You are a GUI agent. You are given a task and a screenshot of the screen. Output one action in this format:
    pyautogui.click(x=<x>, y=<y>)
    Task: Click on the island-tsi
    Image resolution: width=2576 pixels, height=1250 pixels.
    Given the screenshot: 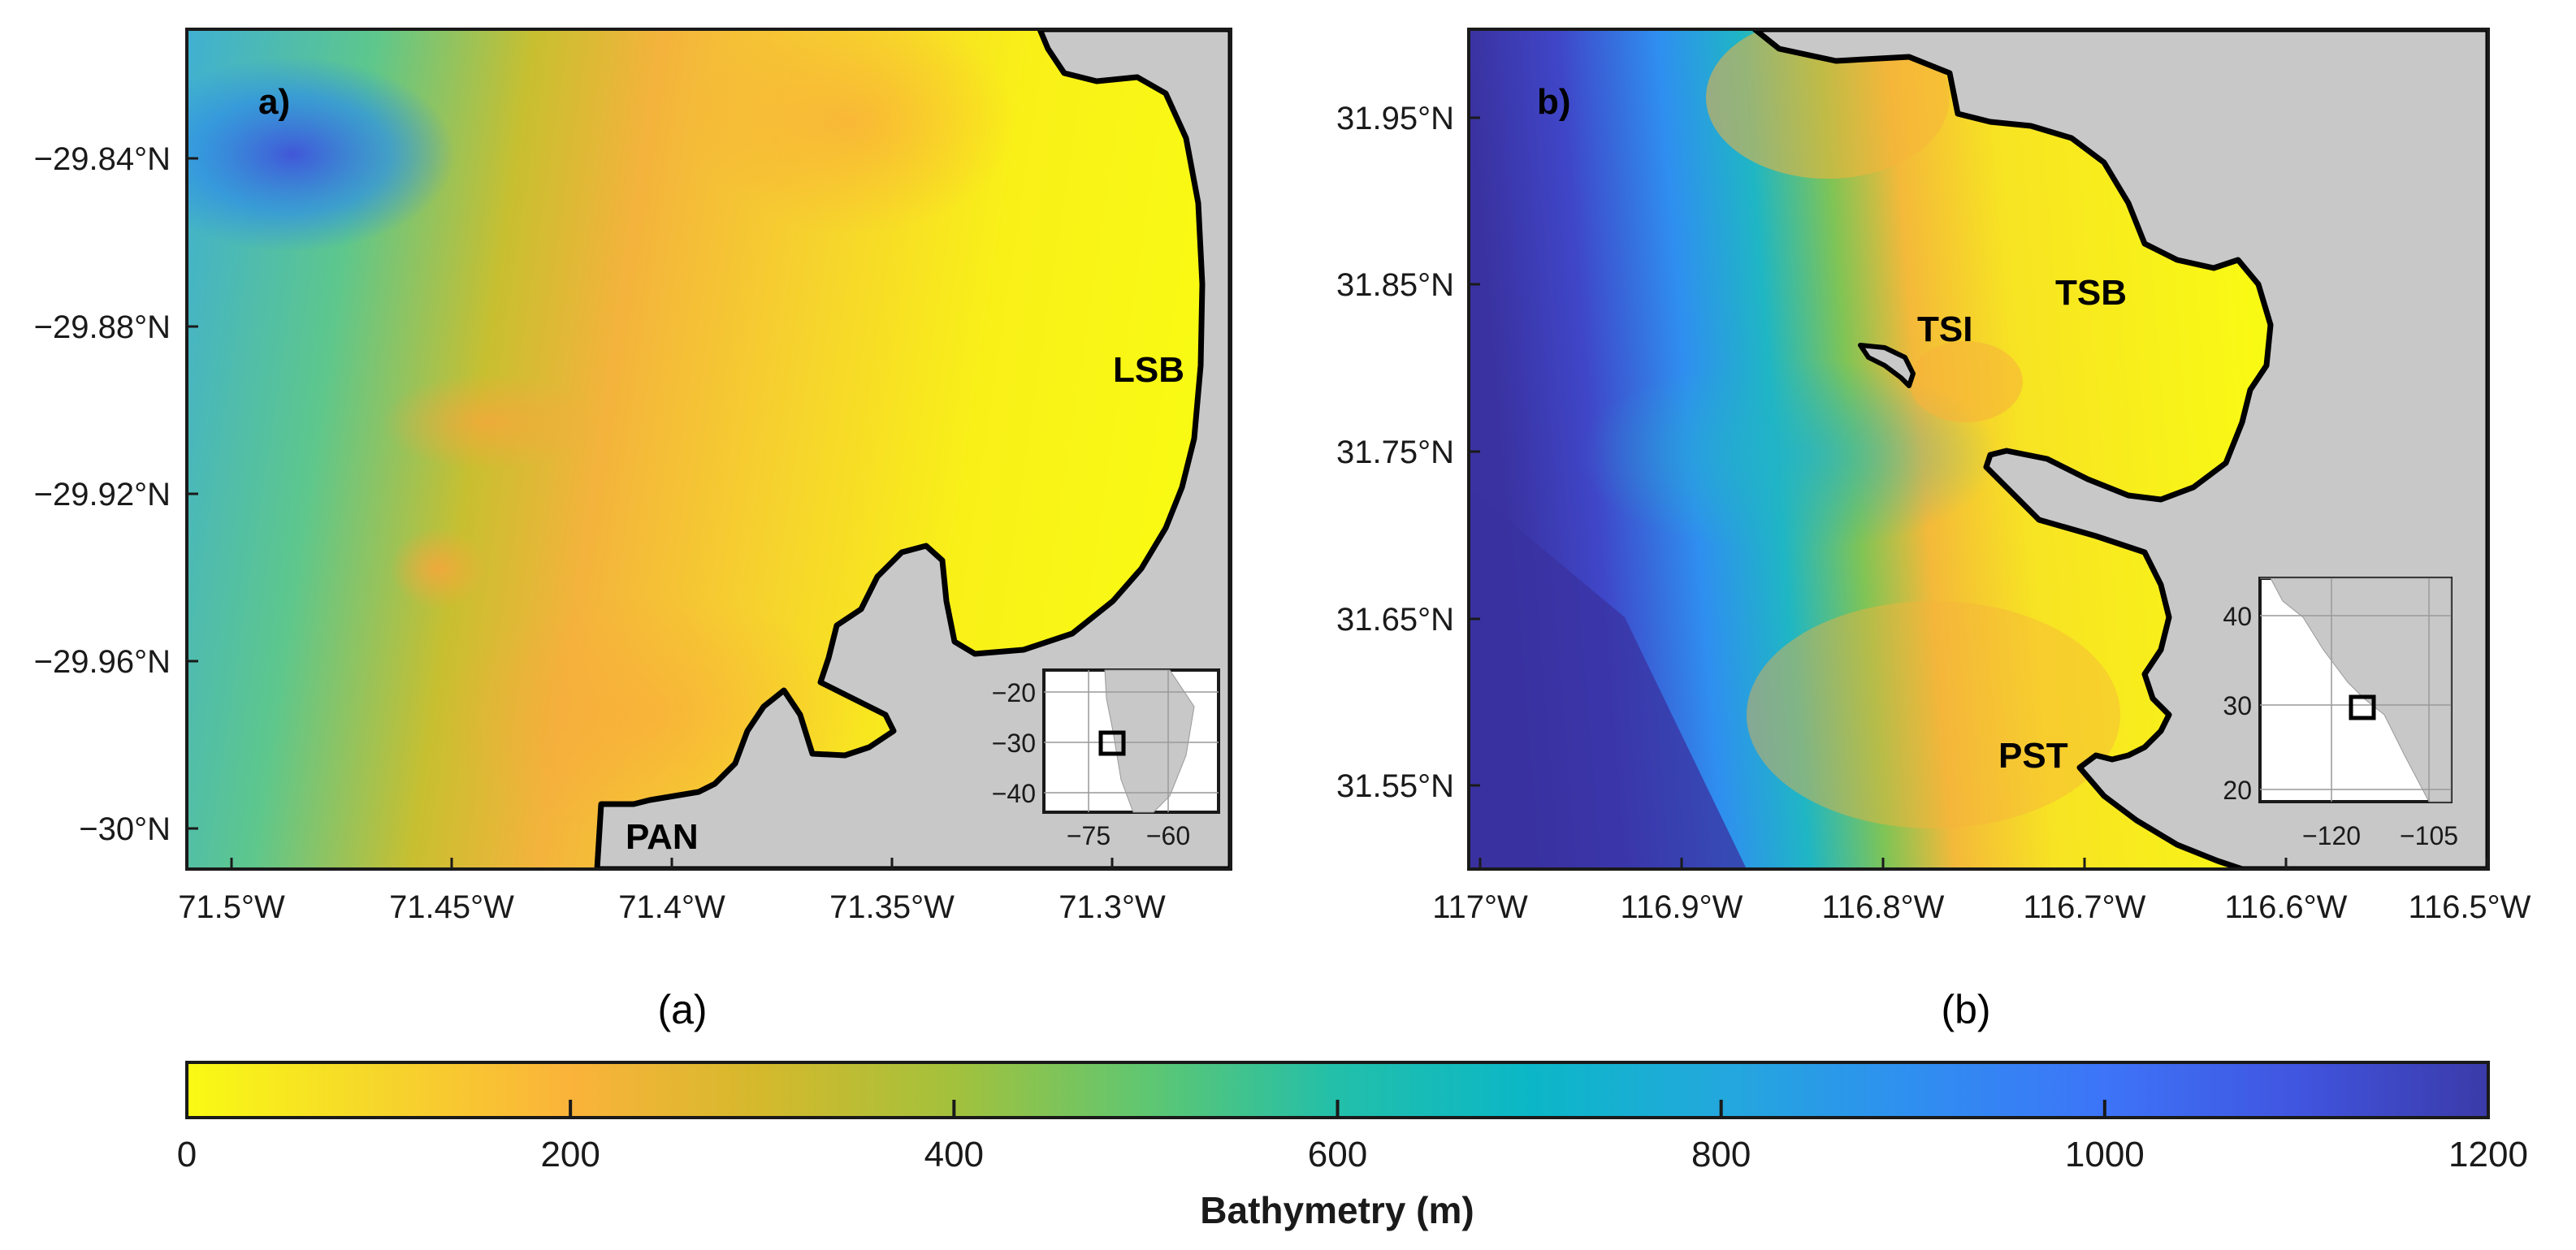 What is the action you would take?
    pyautogui.click(x=1887, y=365)
    